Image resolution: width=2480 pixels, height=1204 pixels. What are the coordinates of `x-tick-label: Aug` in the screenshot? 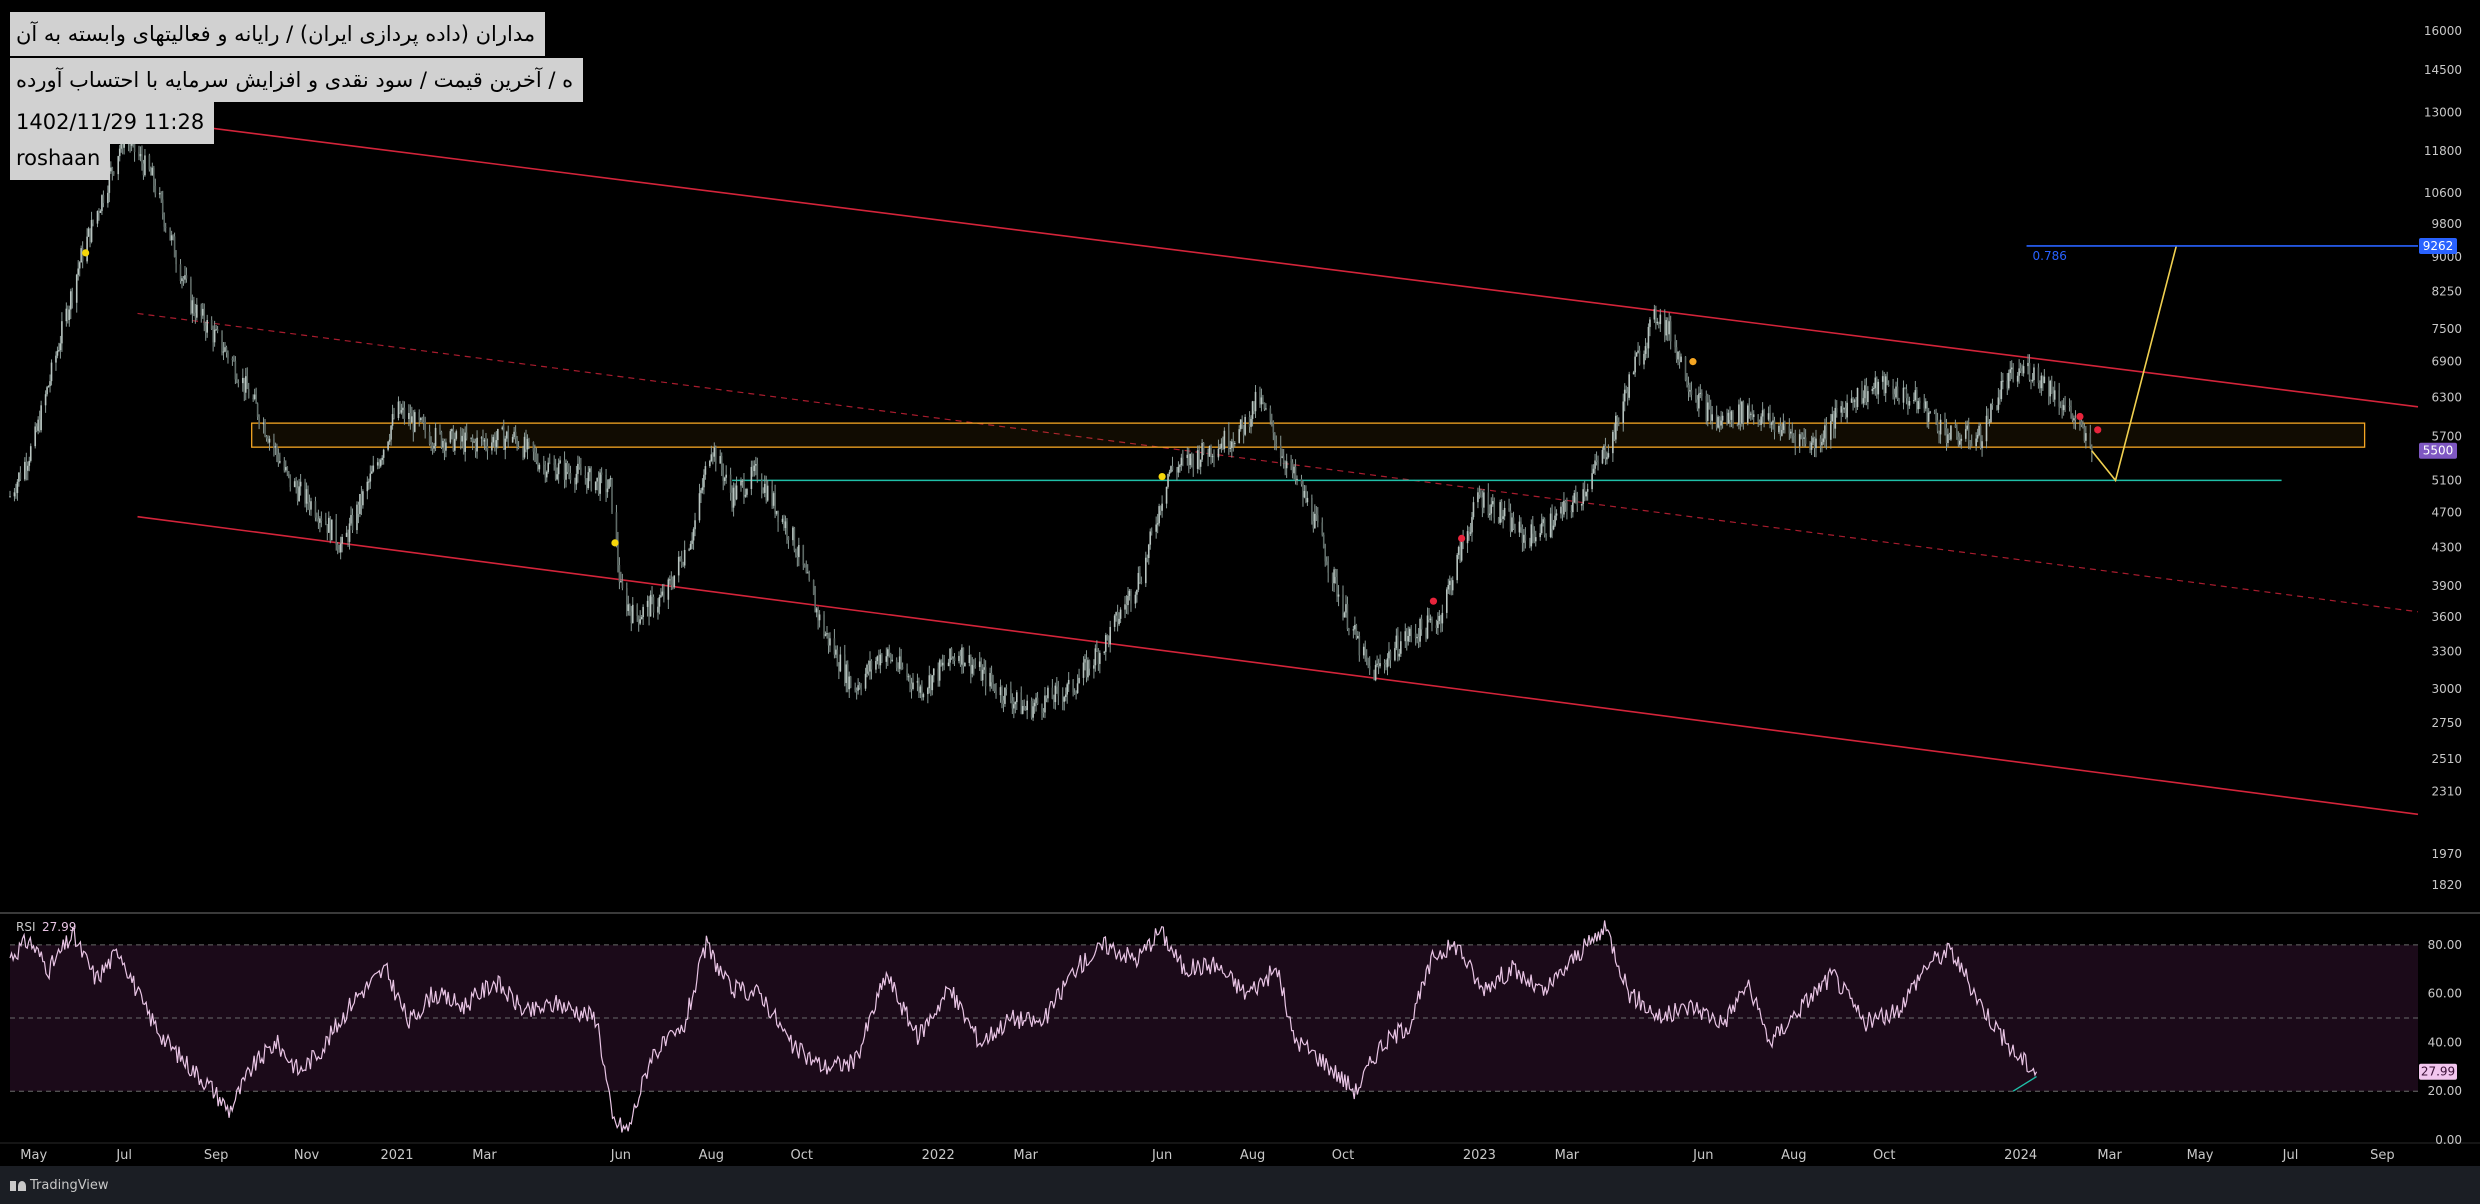 It's located at (711, 1155).